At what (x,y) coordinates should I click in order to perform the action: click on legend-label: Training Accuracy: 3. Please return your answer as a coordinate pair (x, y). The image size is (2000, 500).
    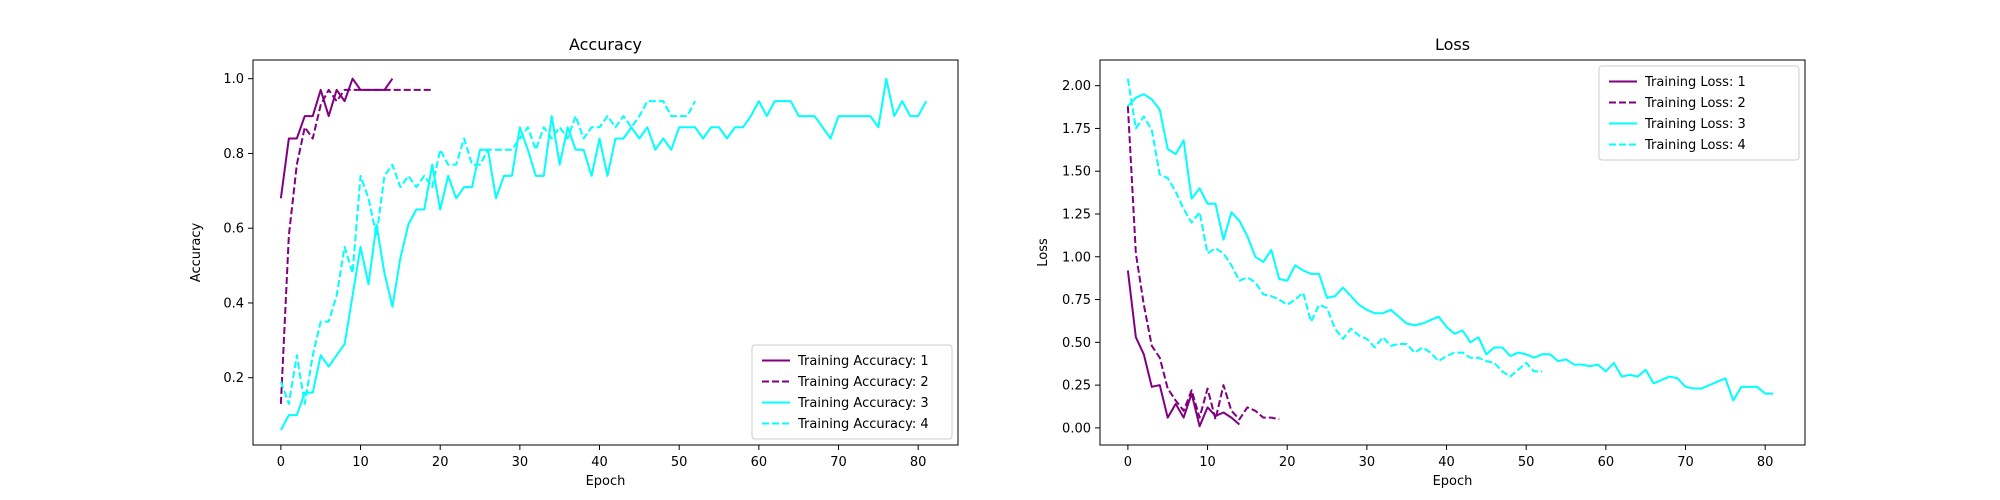
    Looking at the image, I should click on (863, 403).